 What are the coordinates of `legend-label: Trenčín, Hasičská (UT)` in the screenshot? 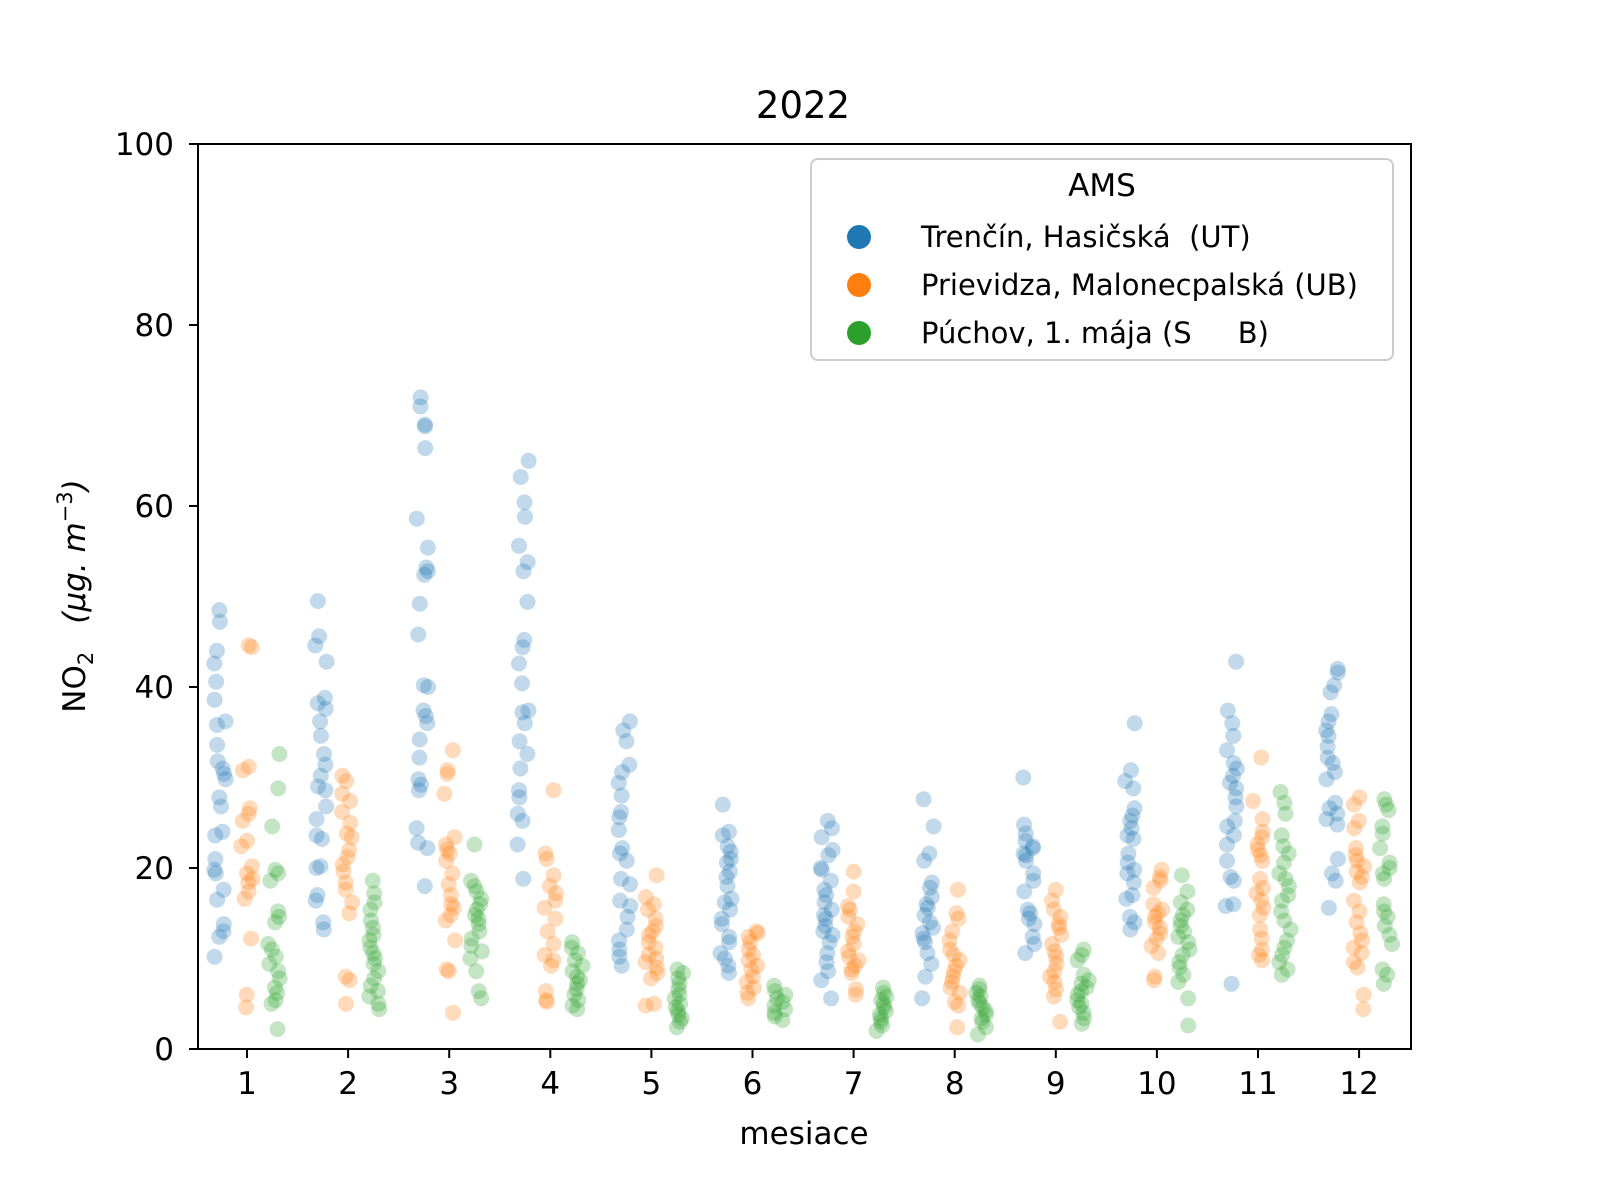 It's located at (1085, 237).